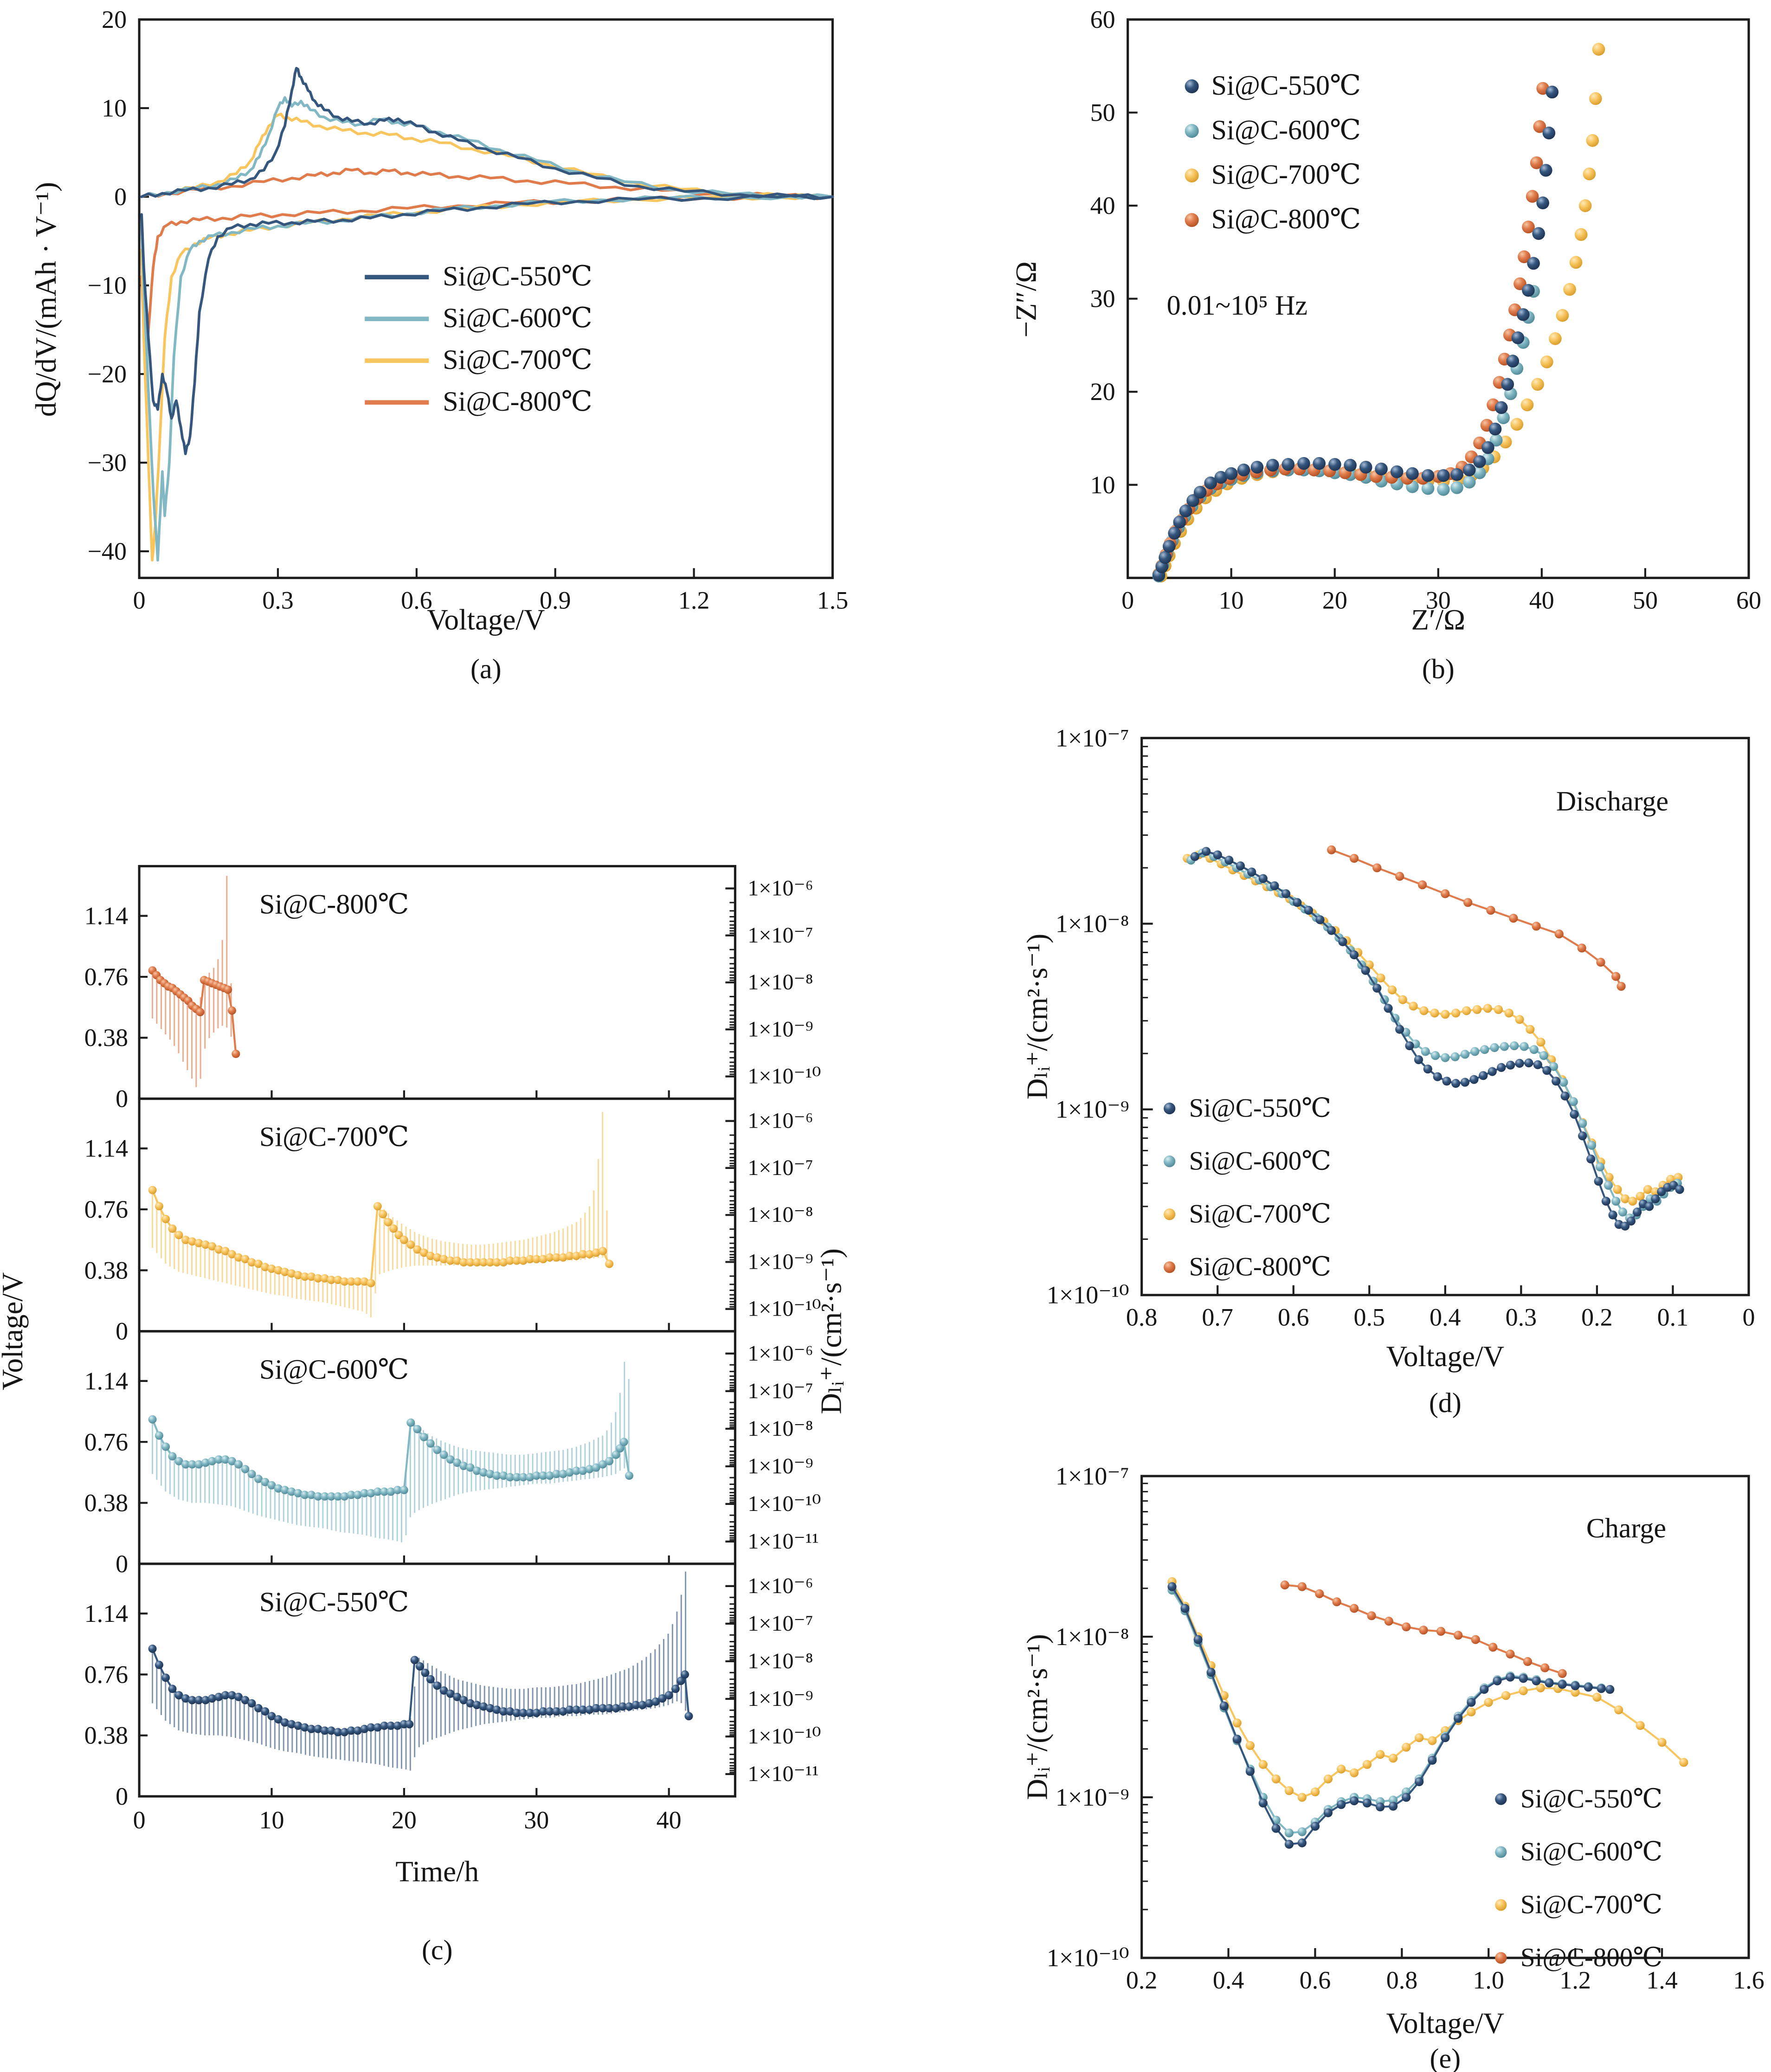 The width and height of the screenshot is (1771, 2072). Describe the element at coordinates (1438, 620) in the screenshot. I see `panel-b-xlabel: Z′/Ω` at that location.